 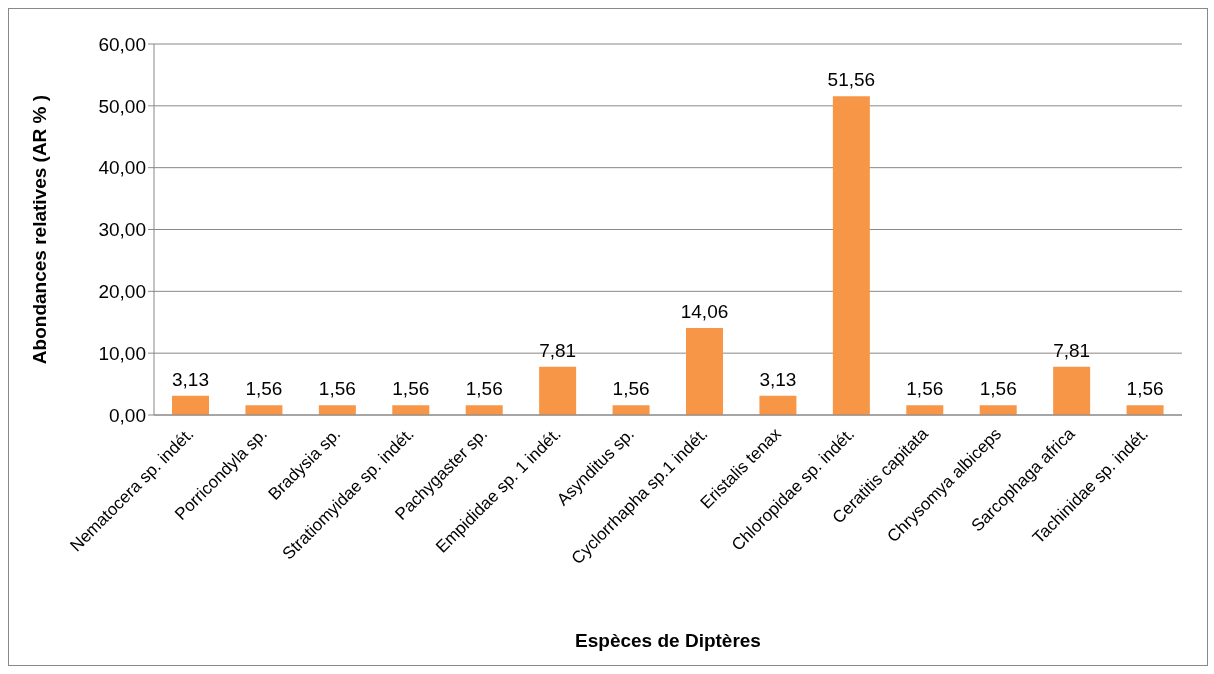 I want to click on y-tick-label: 10,00, so click(x=122, y=353).